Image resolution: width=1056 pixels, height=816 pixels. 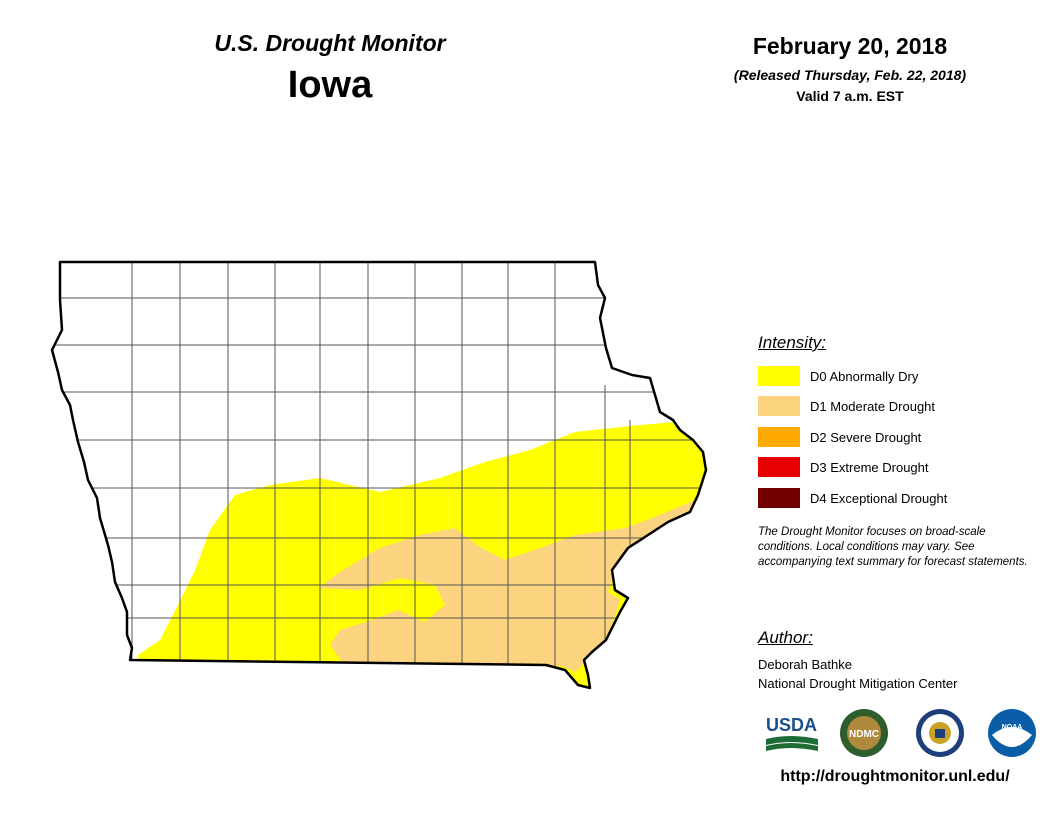 I want to click on legend-swatch-d2, so click(x=779, y=437).